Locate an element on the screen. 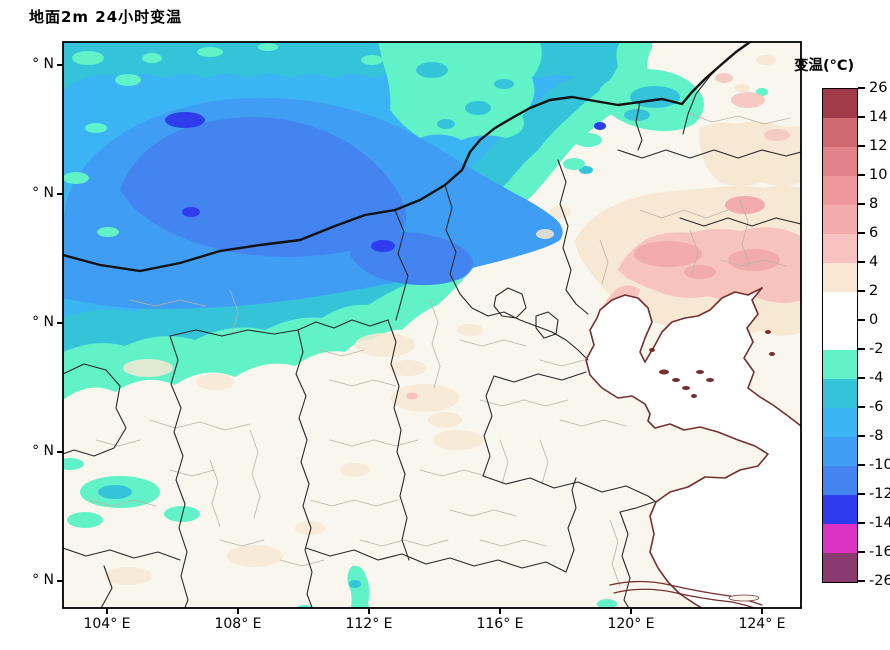  colorbar-tick-label: 14 is located at coordinates (878, 117).